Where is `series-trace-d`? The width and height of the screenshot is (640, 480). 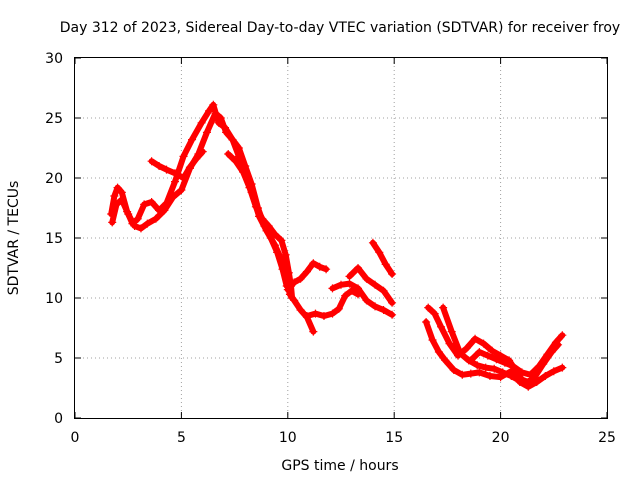
series-trace-d is located at coordinates (260, 226).